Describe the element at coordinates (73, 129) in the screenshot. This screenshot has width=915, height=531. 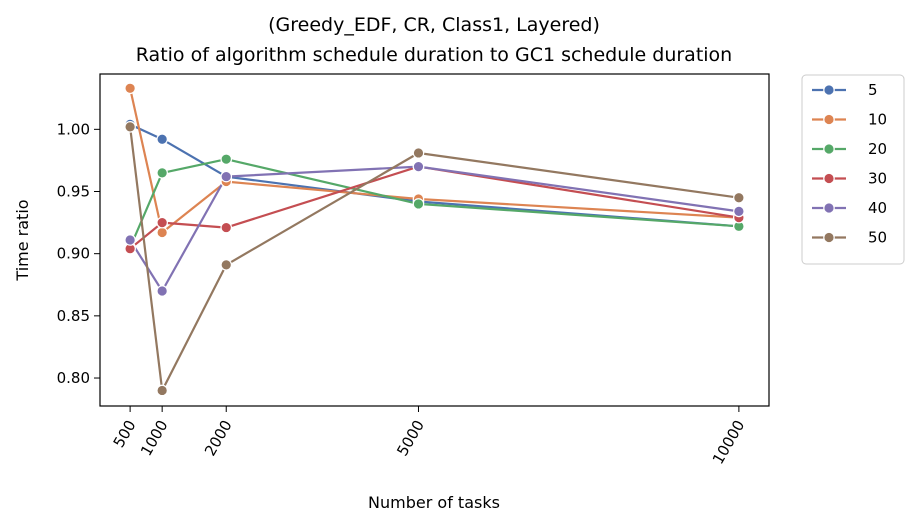
I see `y-tick-label: 1.00` at that location.